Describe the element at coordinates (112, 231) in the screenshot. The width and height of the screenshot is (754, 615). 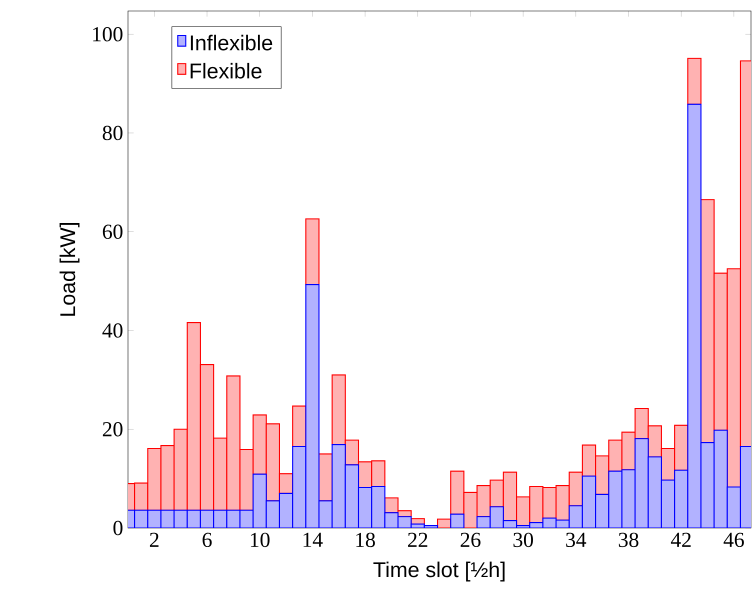
I see `y-tick-label: 60` at that location.